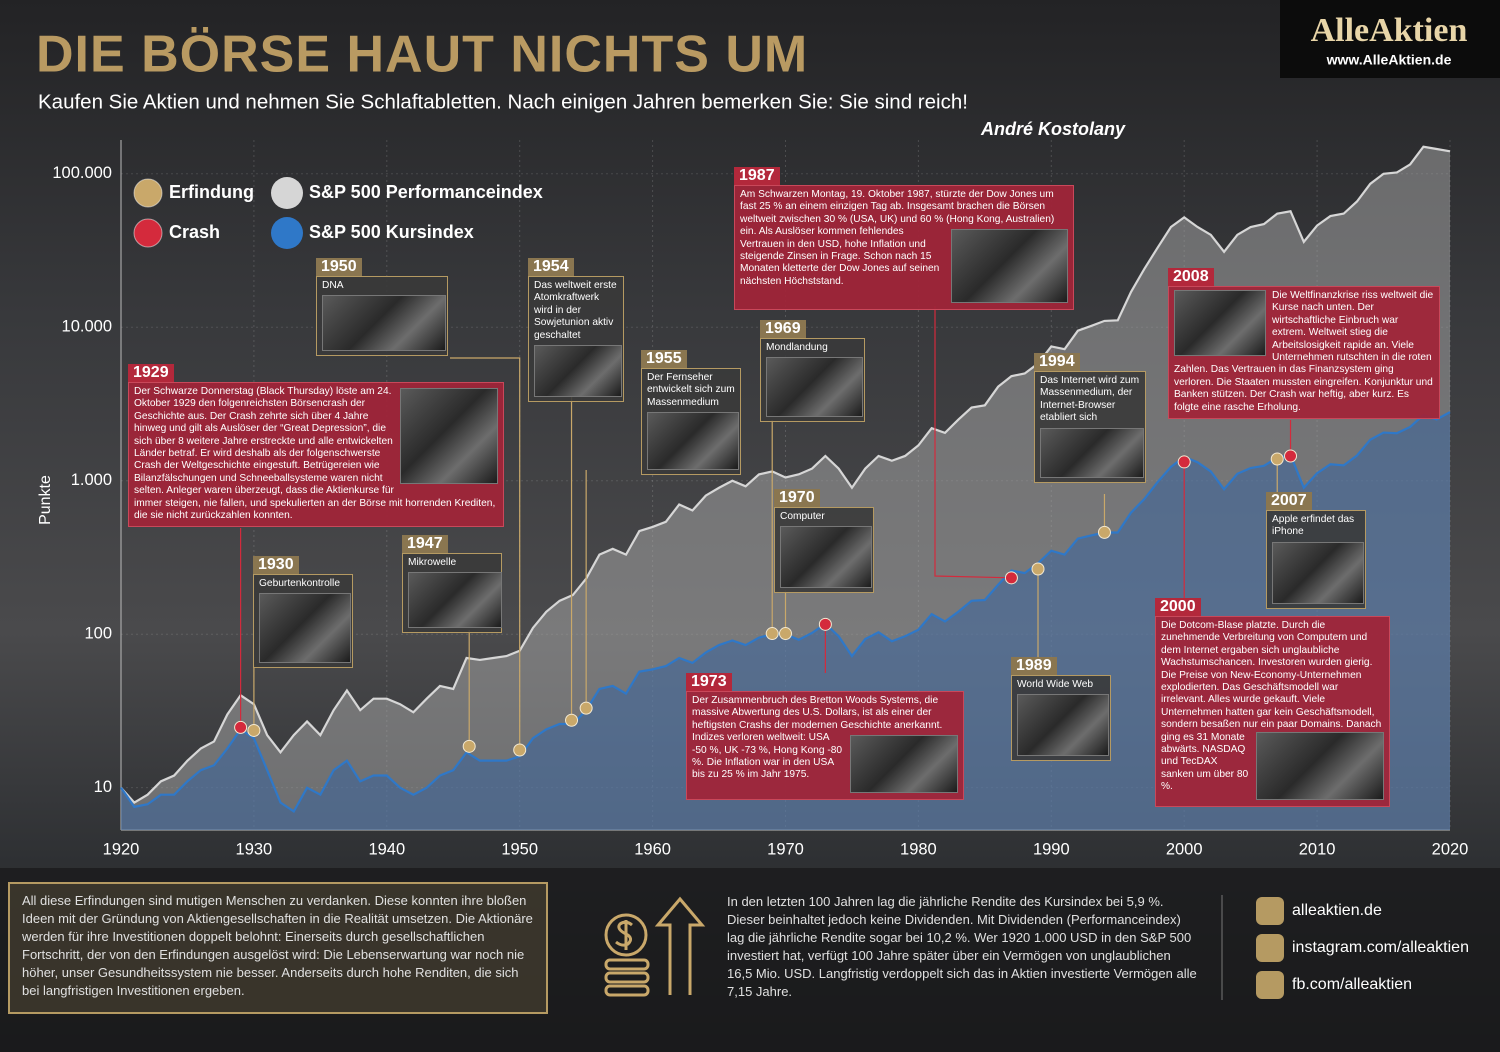 The image size is (1500, 1052). Describe the element at coordinates (333, 285) in the screenshot. I see `annotation-text: DNA` at that location.